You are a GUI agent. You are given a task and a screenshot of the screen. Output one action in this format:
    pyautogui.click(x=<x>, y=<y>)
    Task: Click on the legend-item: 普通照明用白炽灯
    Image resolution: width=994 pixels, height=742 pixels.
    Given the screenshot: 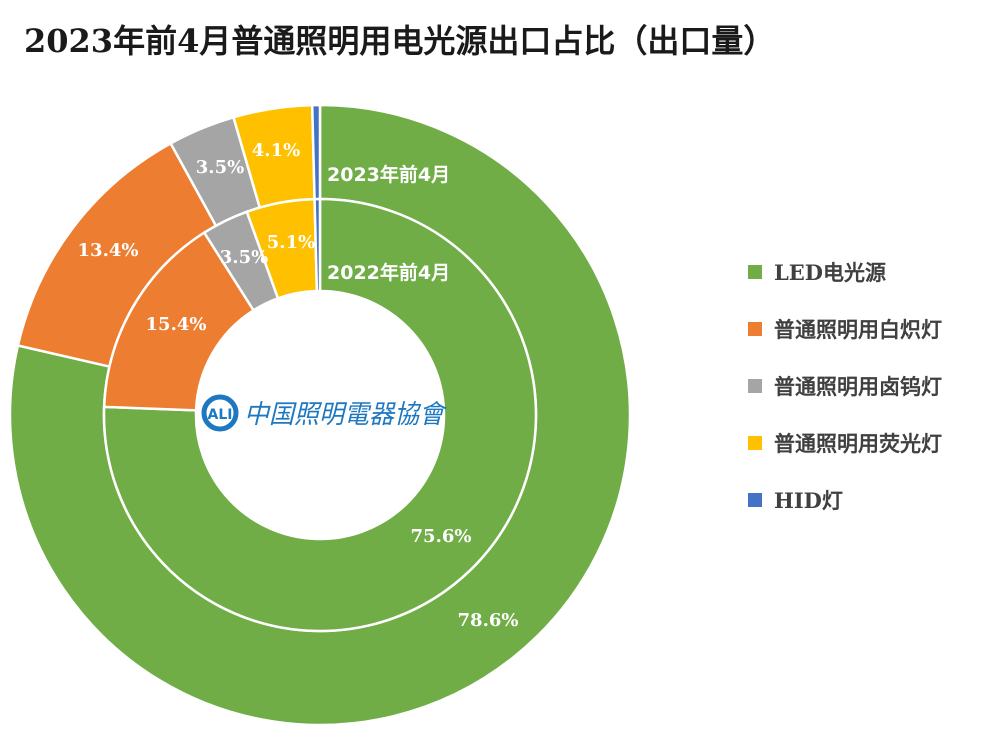 What is the action you would take?
    pyautogui.click(x=845, y=328)
    